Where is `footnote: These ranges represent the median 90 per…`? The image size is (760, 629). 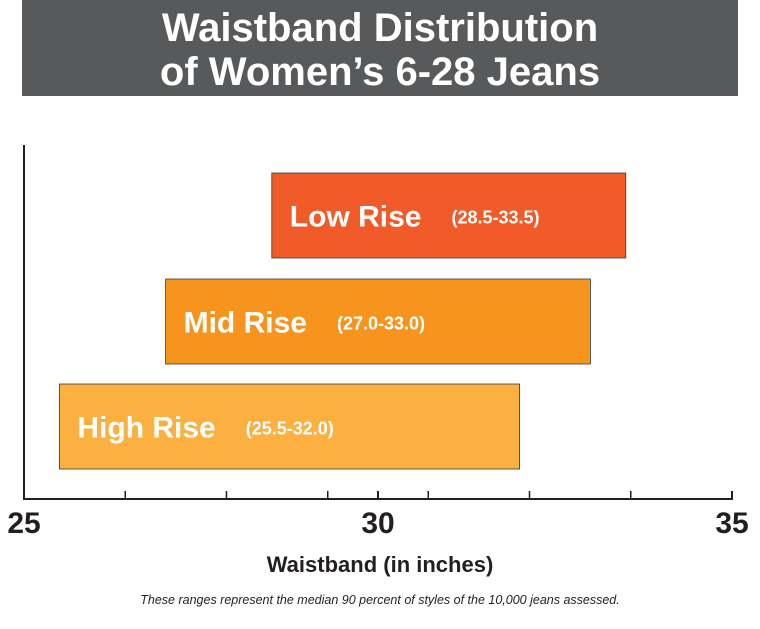 footnote: These ranges represent the median 90 per… is located at coordinates (380, 600).